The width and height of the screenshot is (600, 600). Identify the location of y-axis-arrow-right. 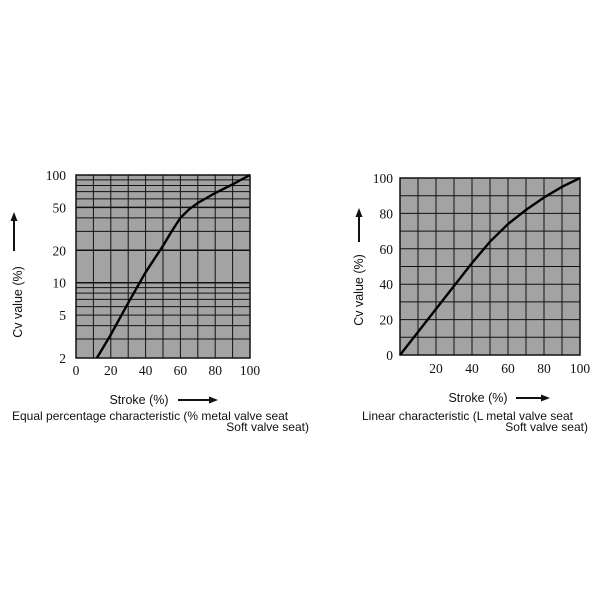
(359, 225).